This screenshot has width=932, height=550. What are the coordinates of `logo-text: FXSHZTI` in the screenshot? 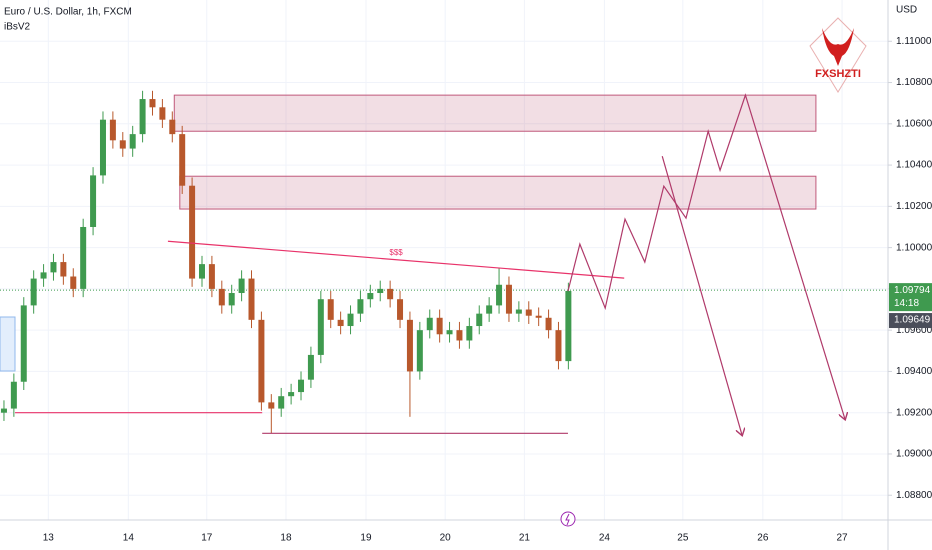 It's located at (838, 74).